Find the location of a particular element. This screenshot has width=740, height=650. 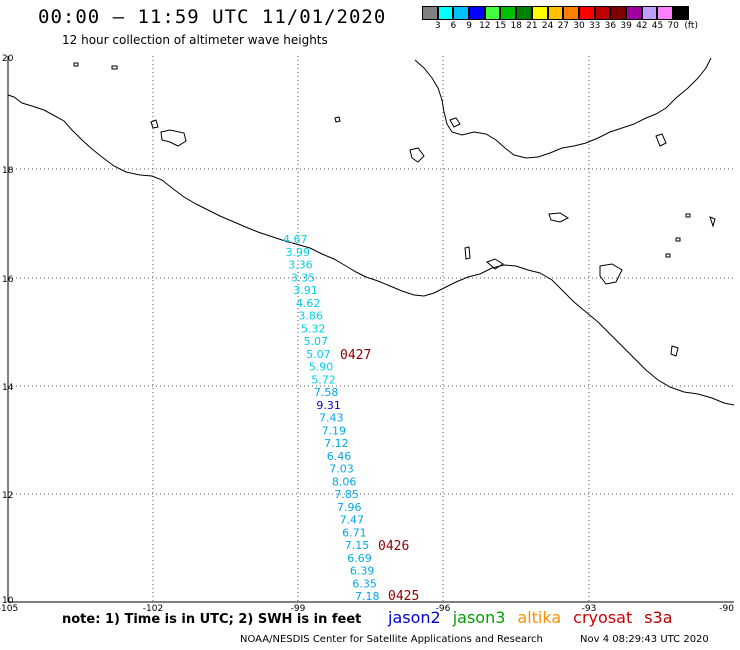

legend-label: 24 is located at coordinates (547, 26).